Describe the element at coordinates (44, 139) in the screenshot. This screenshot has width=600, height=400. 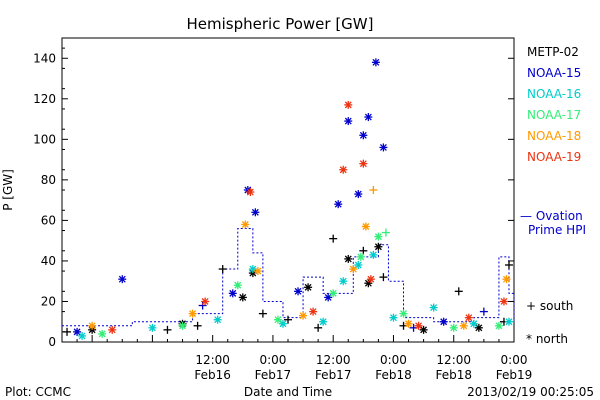
I see `y-tick-label: 100` at that location.